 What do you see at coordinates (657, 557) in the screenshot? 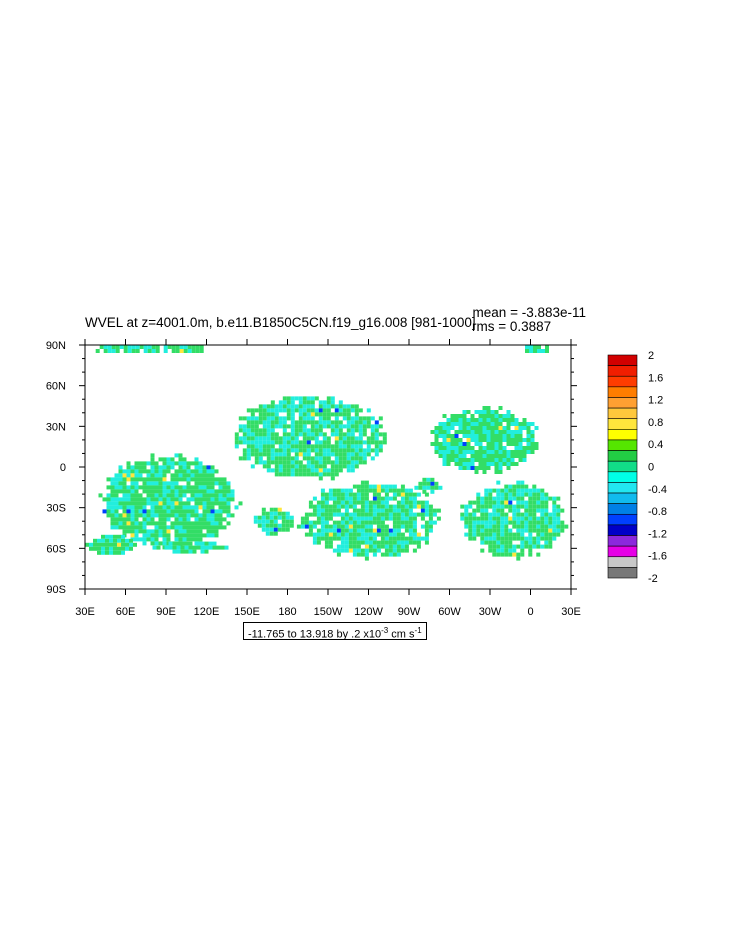
I see `colorbar-label: -1.6` at bounding box center [657, 557].